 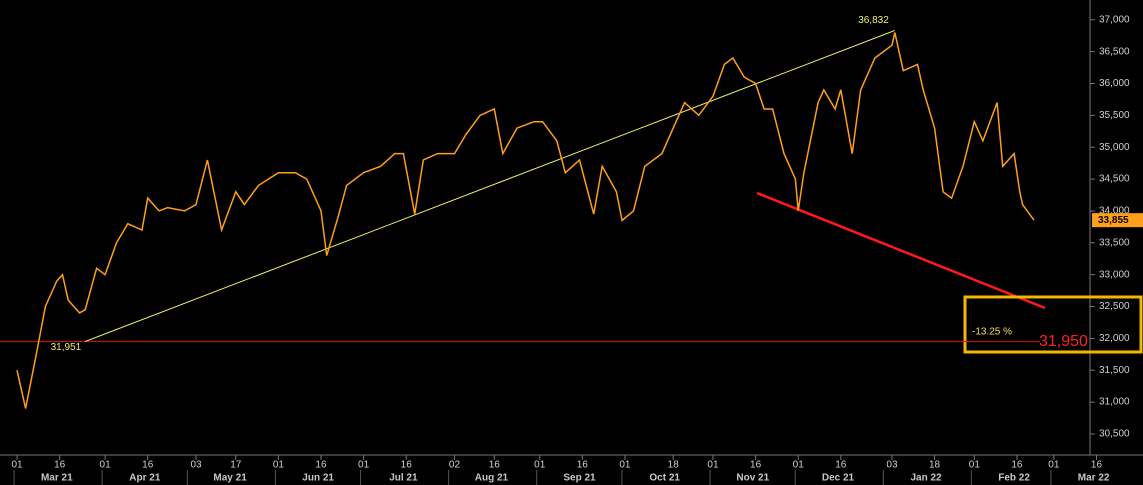 What do you see at coordinates (992, 332) in the screenshot?
I see `change-label: -13.25 %` at bounding box center [992, 332].